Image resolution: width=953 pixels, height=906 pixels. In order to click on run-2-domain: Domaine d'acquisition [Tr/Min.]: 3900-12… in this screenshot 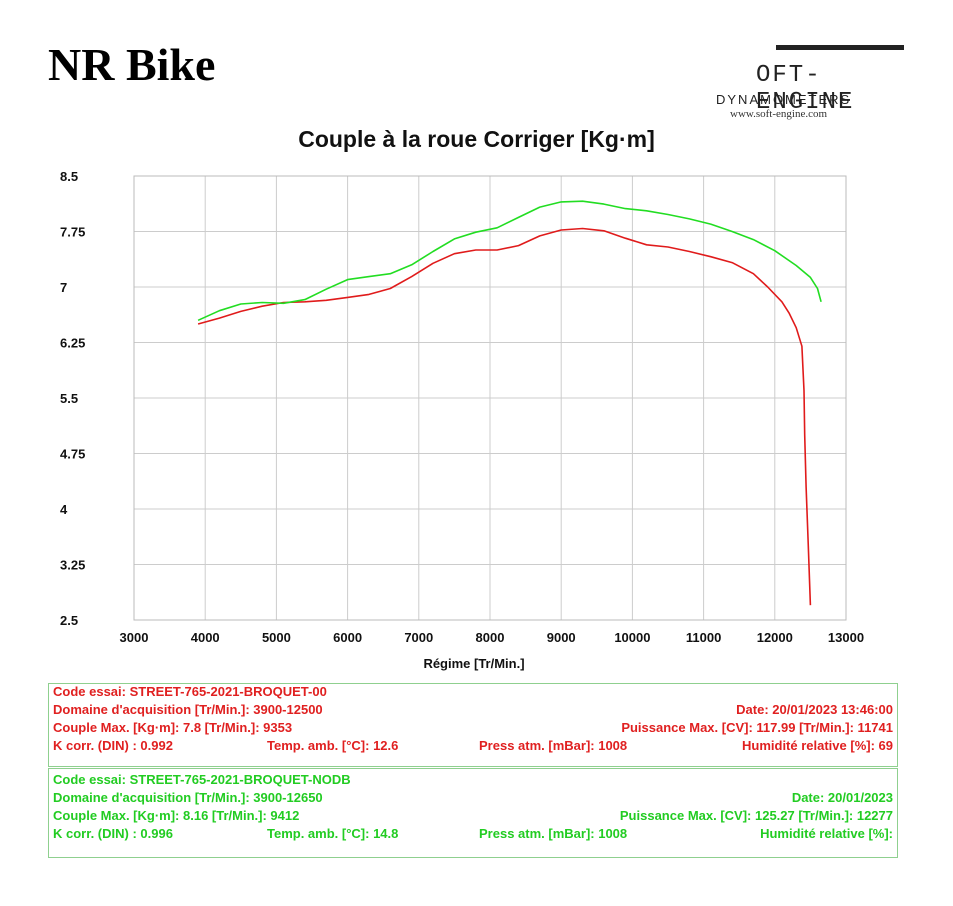, I will do `click(188, 797)`.